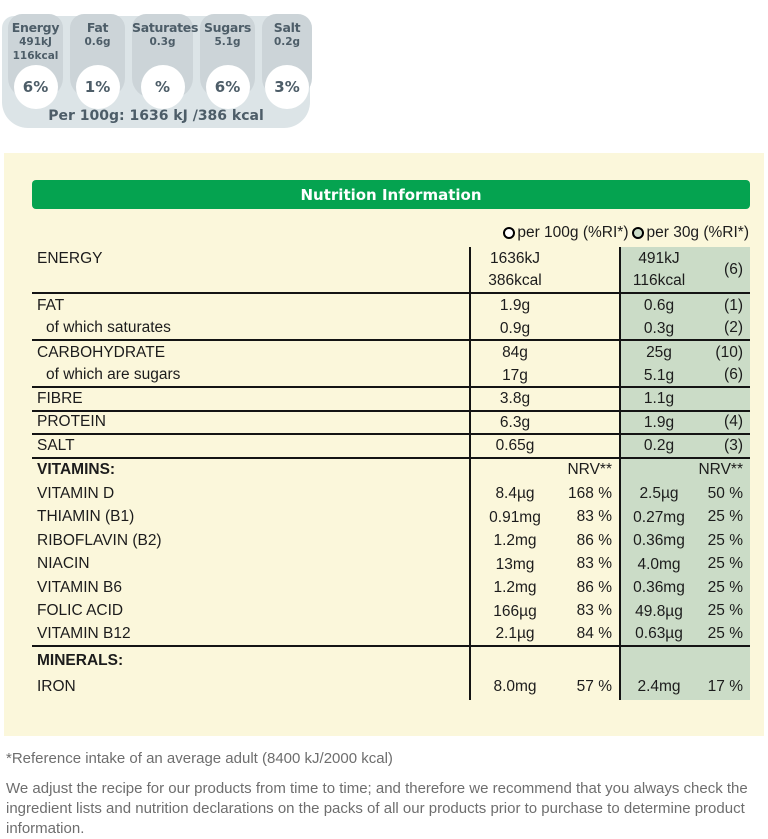  What do you see at coordinates (391, 376) in the screenshot?
I see `table-row: of which are sugars 17g 5.1g (6)` at bounding box center [391, 376].